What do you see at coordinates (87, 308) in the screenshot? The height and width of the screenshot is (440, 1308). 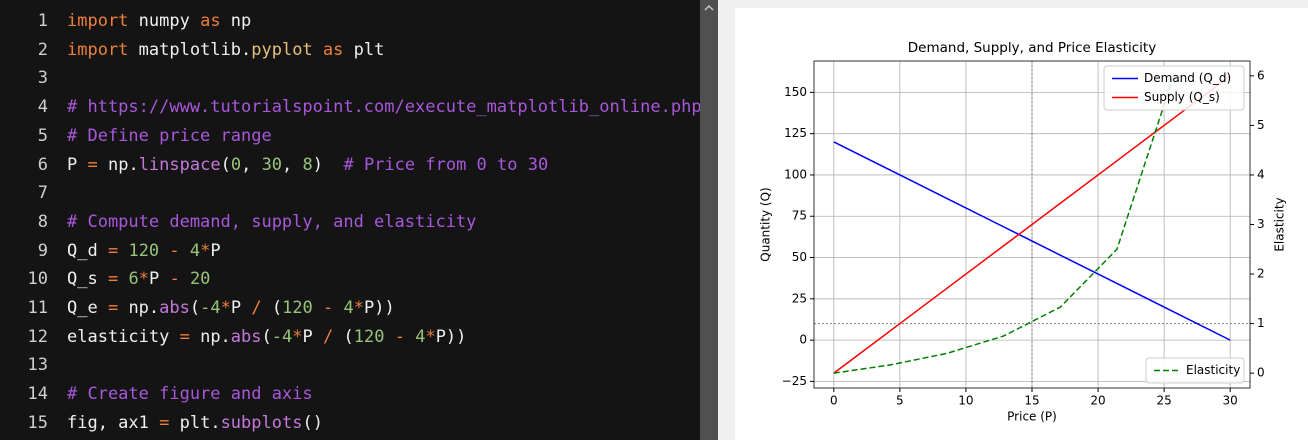 I see `code-token: Q_e` at bounding box center [87, 308].